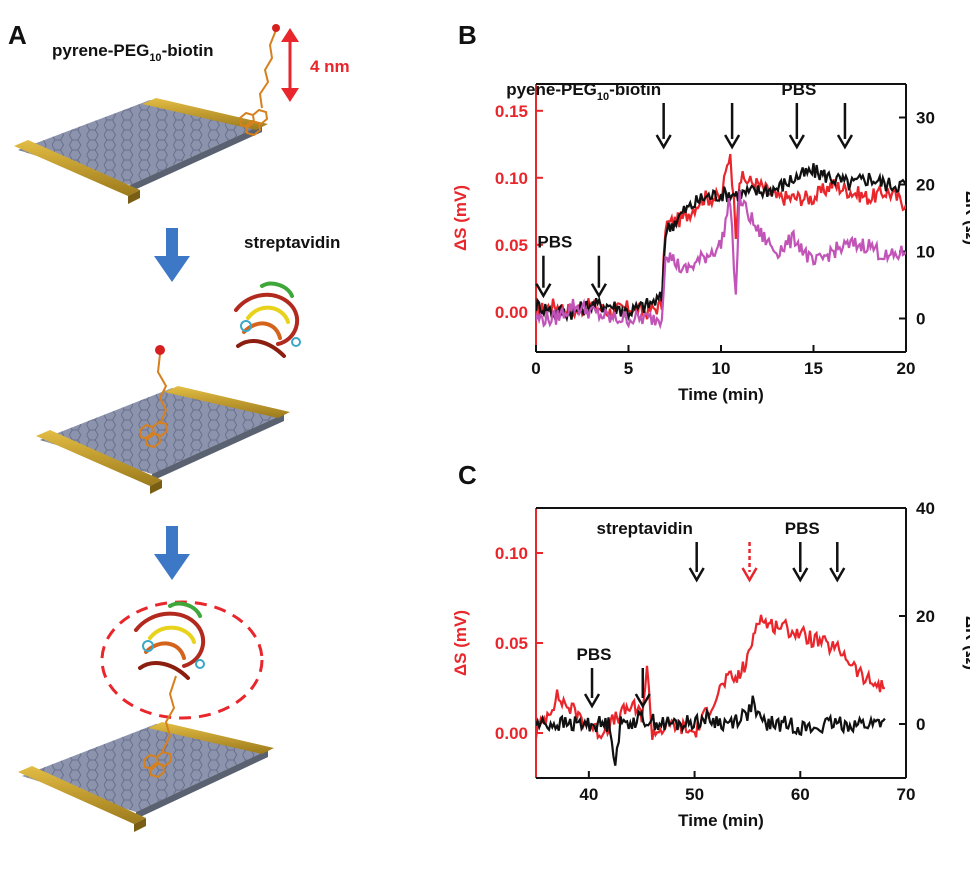 This screenshot has width=970, height=869. I want to click on protein-label: streptavidin, so click(292, 242).